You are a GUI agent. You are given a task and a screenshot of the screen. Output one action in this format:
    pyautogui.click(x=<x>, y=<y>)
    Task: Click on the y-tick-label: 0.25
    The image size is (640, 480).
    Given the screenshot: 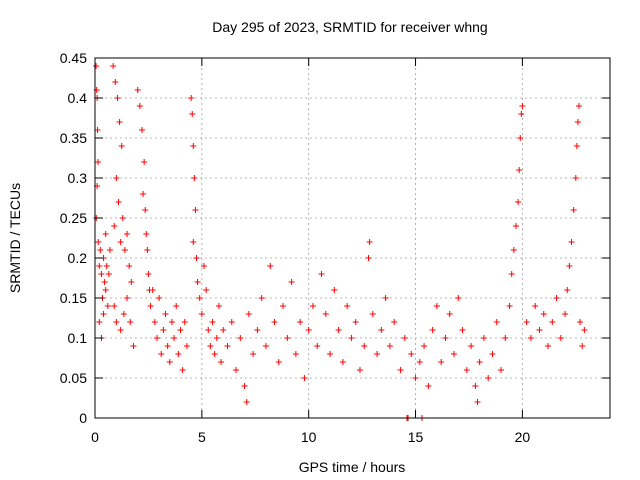 What is the action you would take?
    pyautogui.click(x=73, y=218)
    